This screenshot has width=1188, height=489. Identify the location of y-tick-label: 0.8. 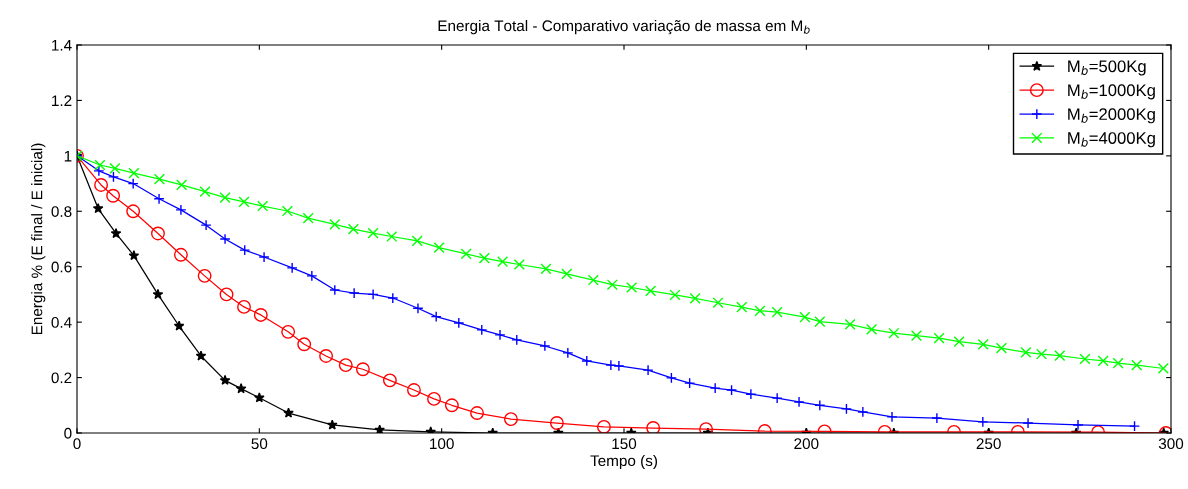
(61, 211).